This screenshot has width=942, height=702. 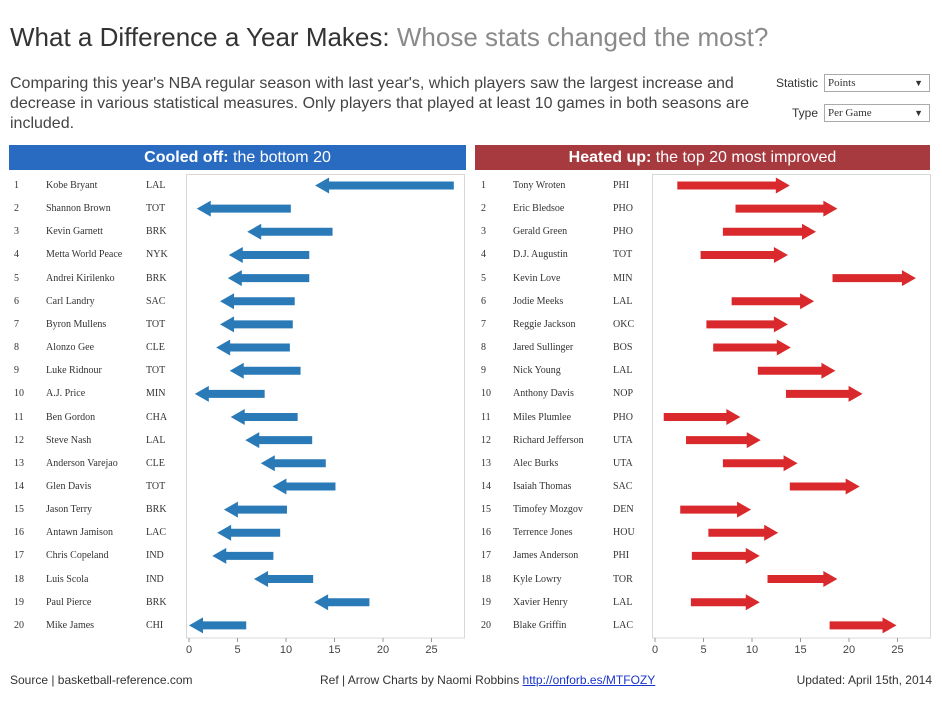 I want to click on cooled-rank: 6, so click(x=16, y=301).